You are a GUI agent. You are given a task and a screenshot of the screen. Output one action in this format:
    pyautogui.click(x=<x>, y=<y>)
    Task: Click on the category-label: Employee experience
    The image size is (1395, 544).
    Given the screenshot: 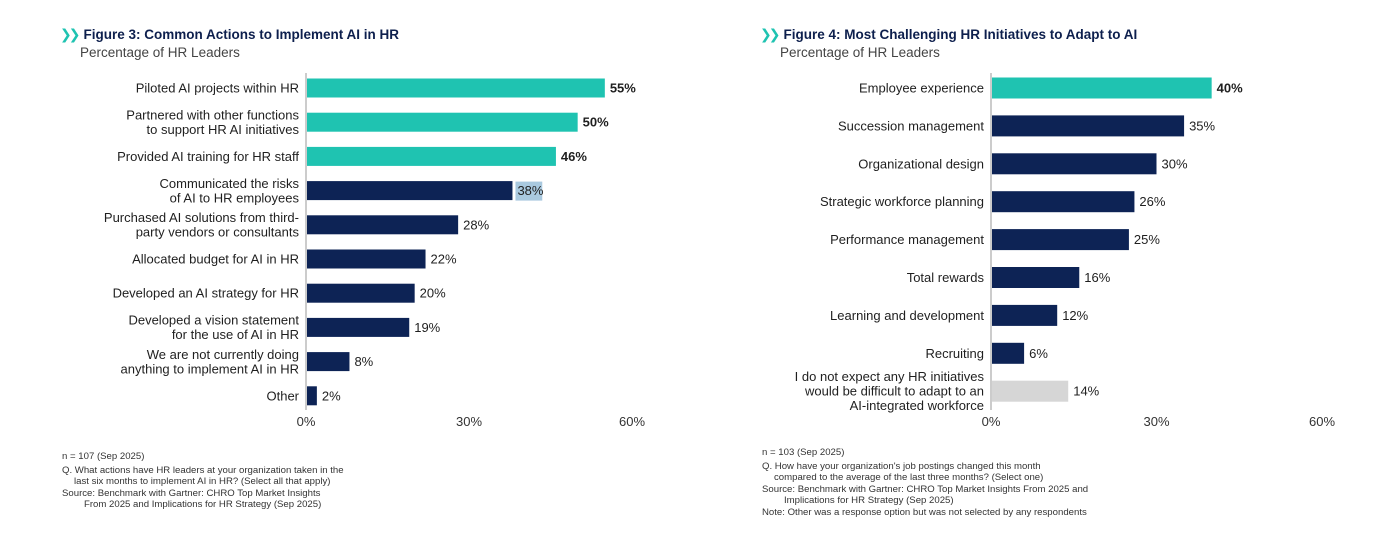 What is the action you would take?
    pyautogui.click(x=921, y=88)
    